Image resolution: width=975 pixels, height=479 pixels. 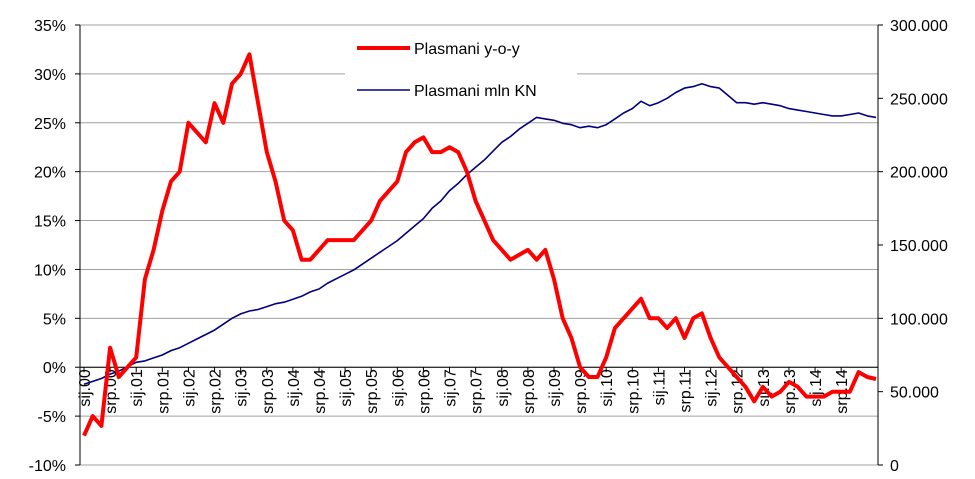 I want to click on legend-box, so click(x=461, y=67).